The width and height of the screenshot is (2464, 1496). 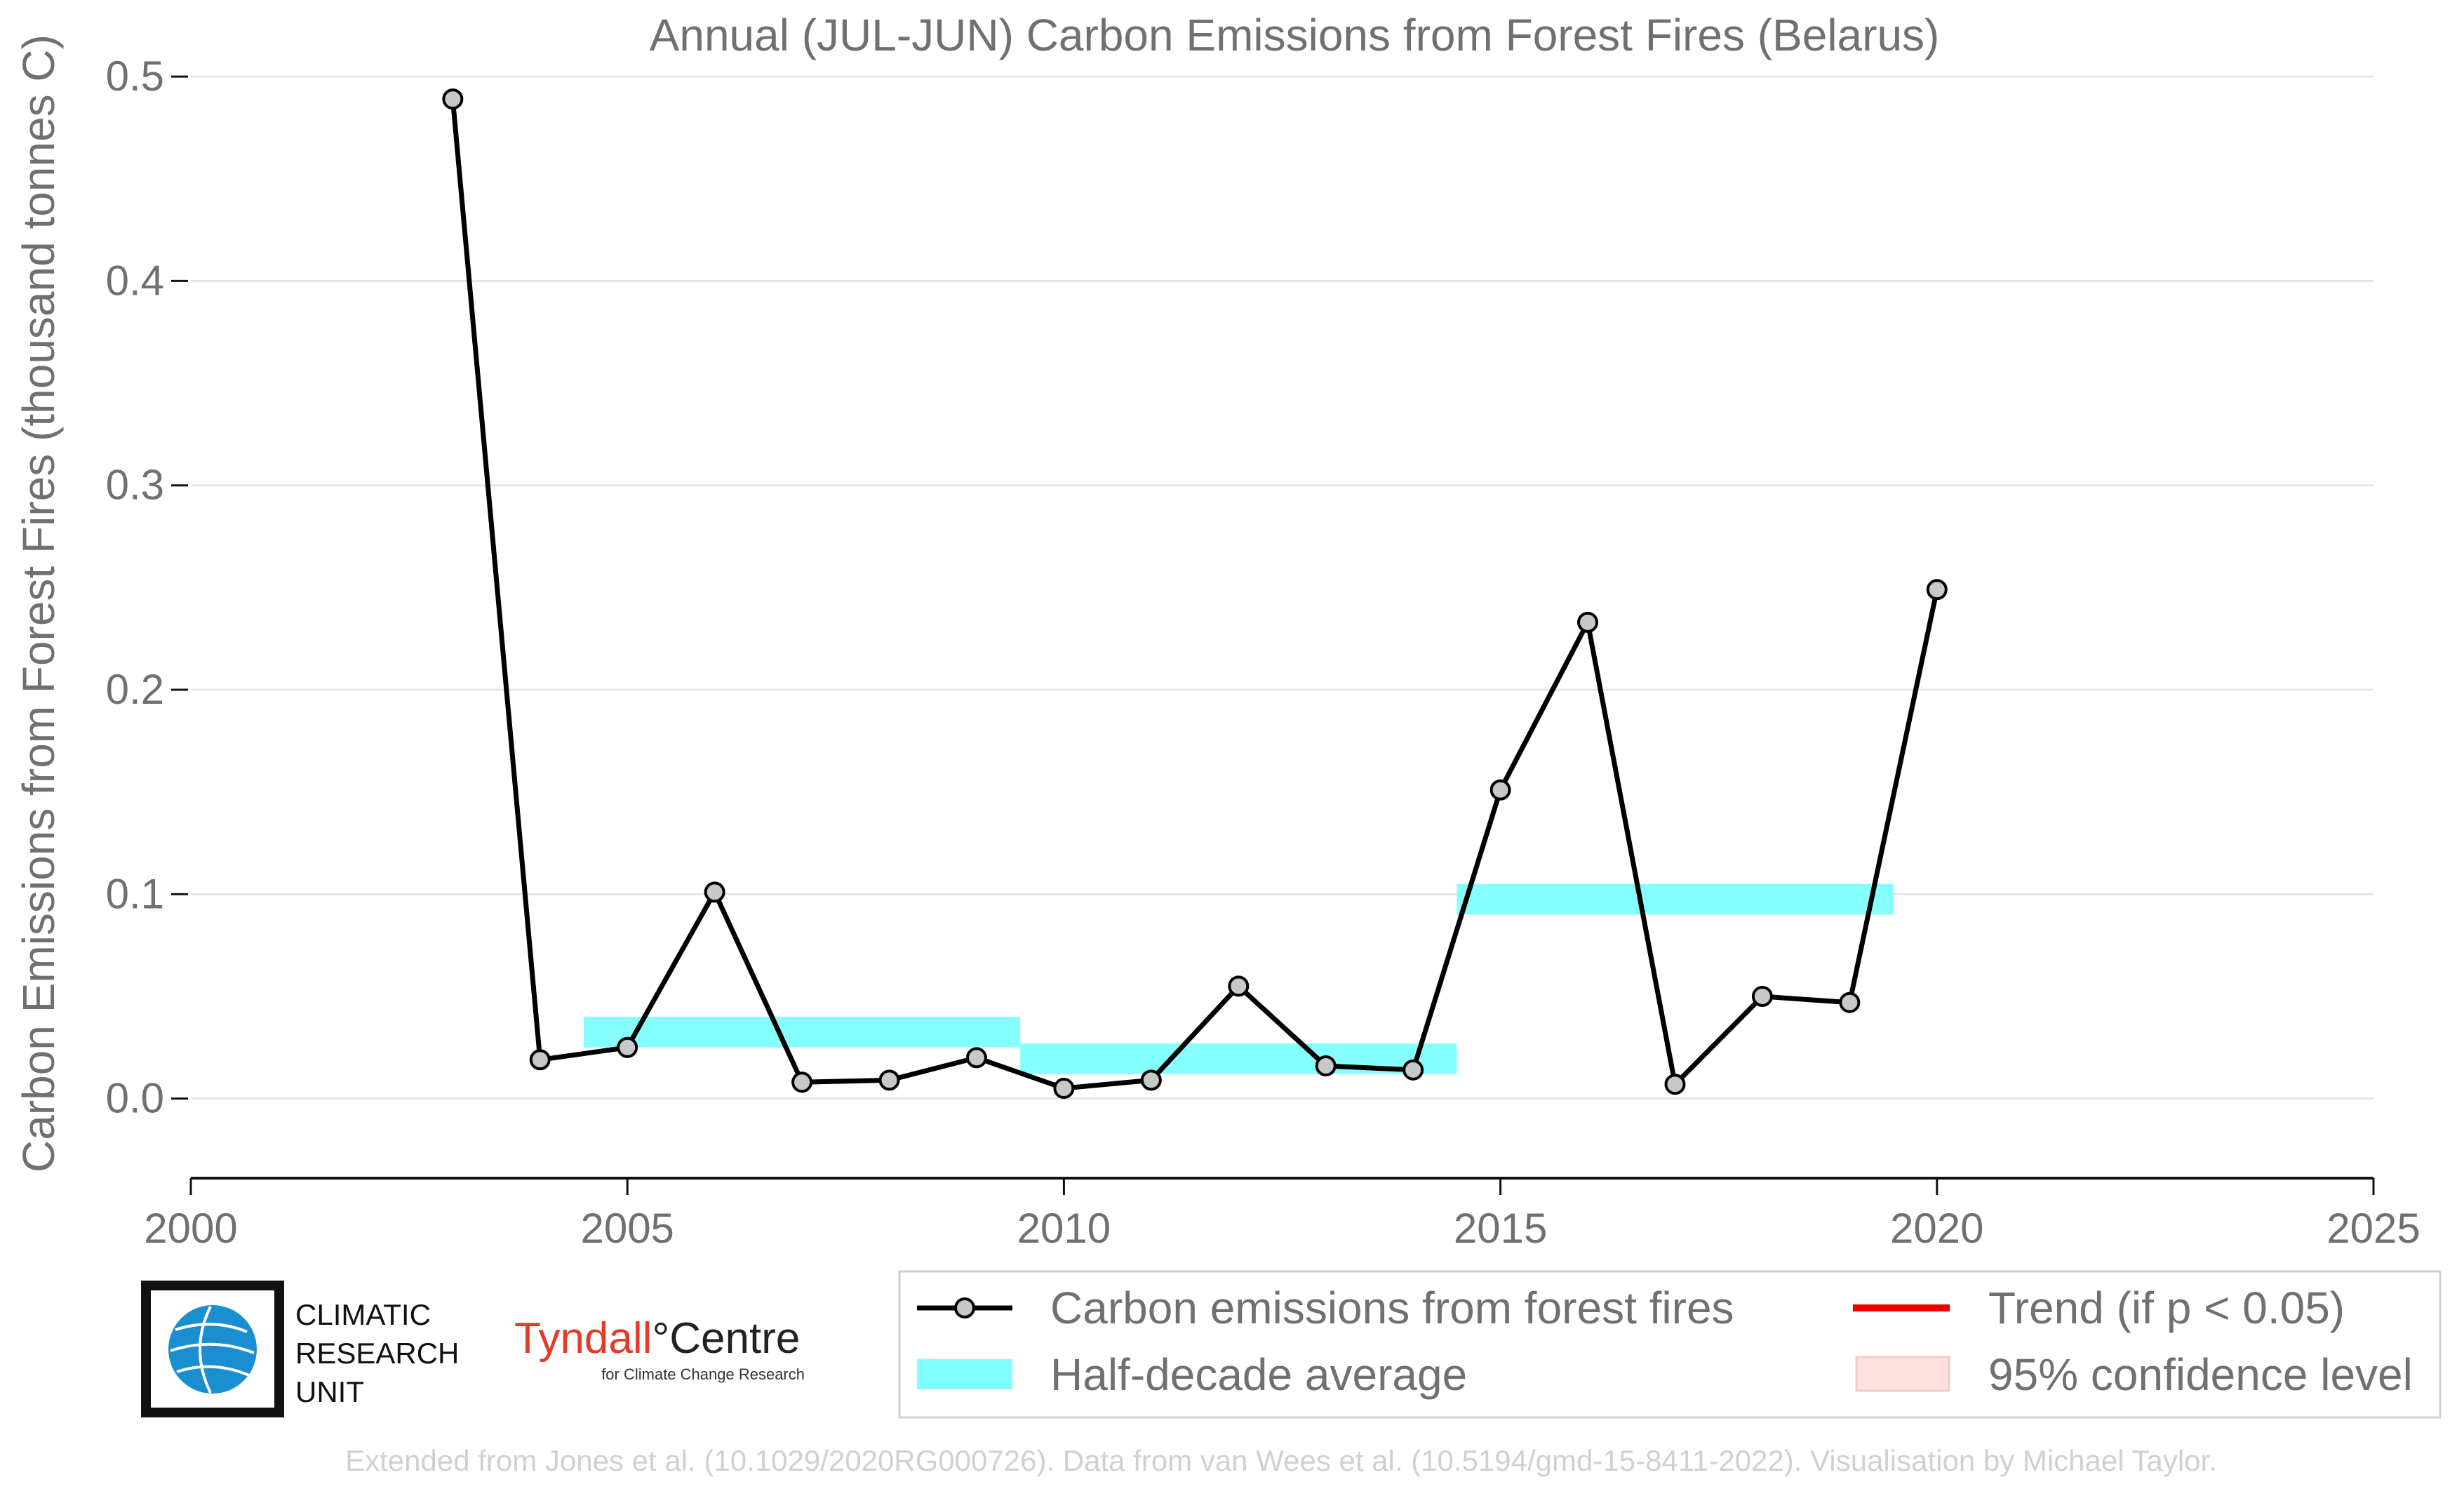 What do you see at coordinates (734, 1338) in the screenshot?
I see `tyndall-logo-name-b: Centre` at bounding box center [734, 1338].